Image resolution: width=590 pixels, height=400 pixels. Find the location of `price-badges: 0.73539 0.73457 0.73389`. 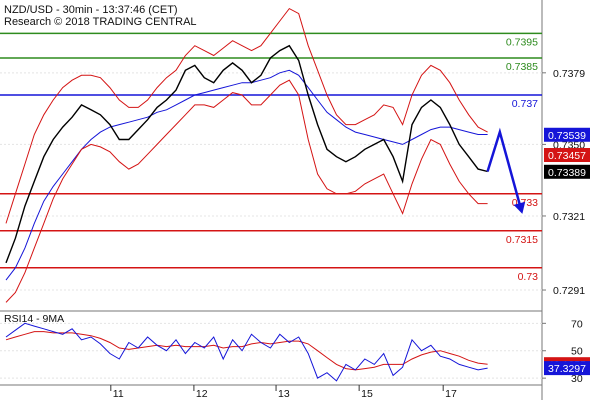

price-badges: 0.73539 0.73457 0.73389 is located at coordinates (567, 153).